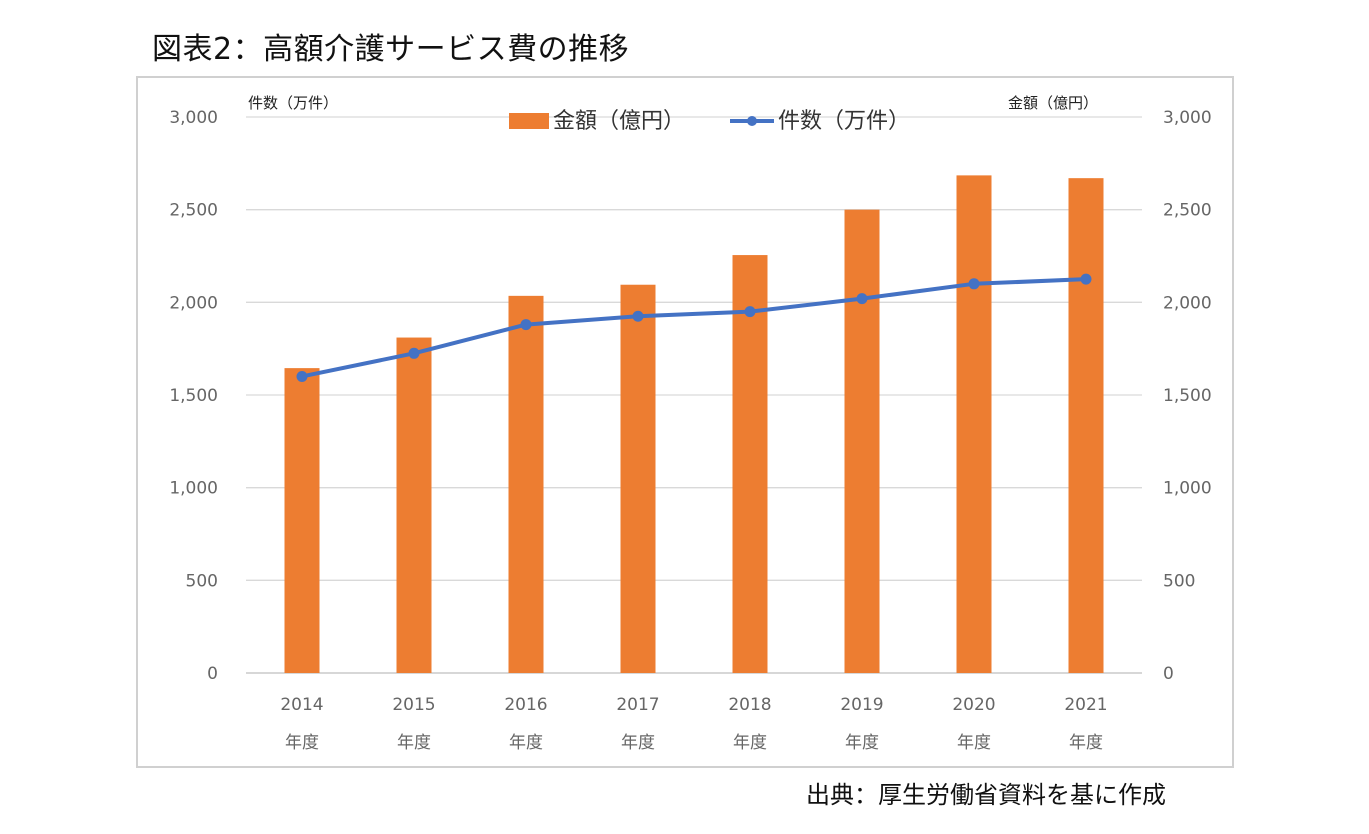  What do you see at coordinates (1085, 705) in the screenshot?
I see `x-tick-year: 2021` at bounding box center [1085, 705].